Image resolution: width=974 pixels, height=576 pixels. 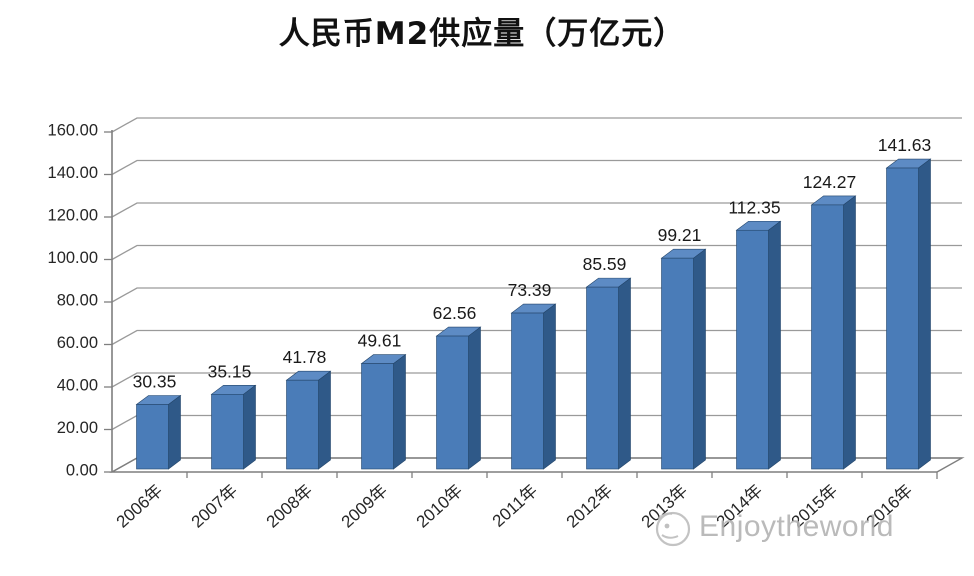 What do you see at coordinates (589, 506) in the screenshot?
I see `x-axis-label: 2012年` at bounding box center [589, 506].